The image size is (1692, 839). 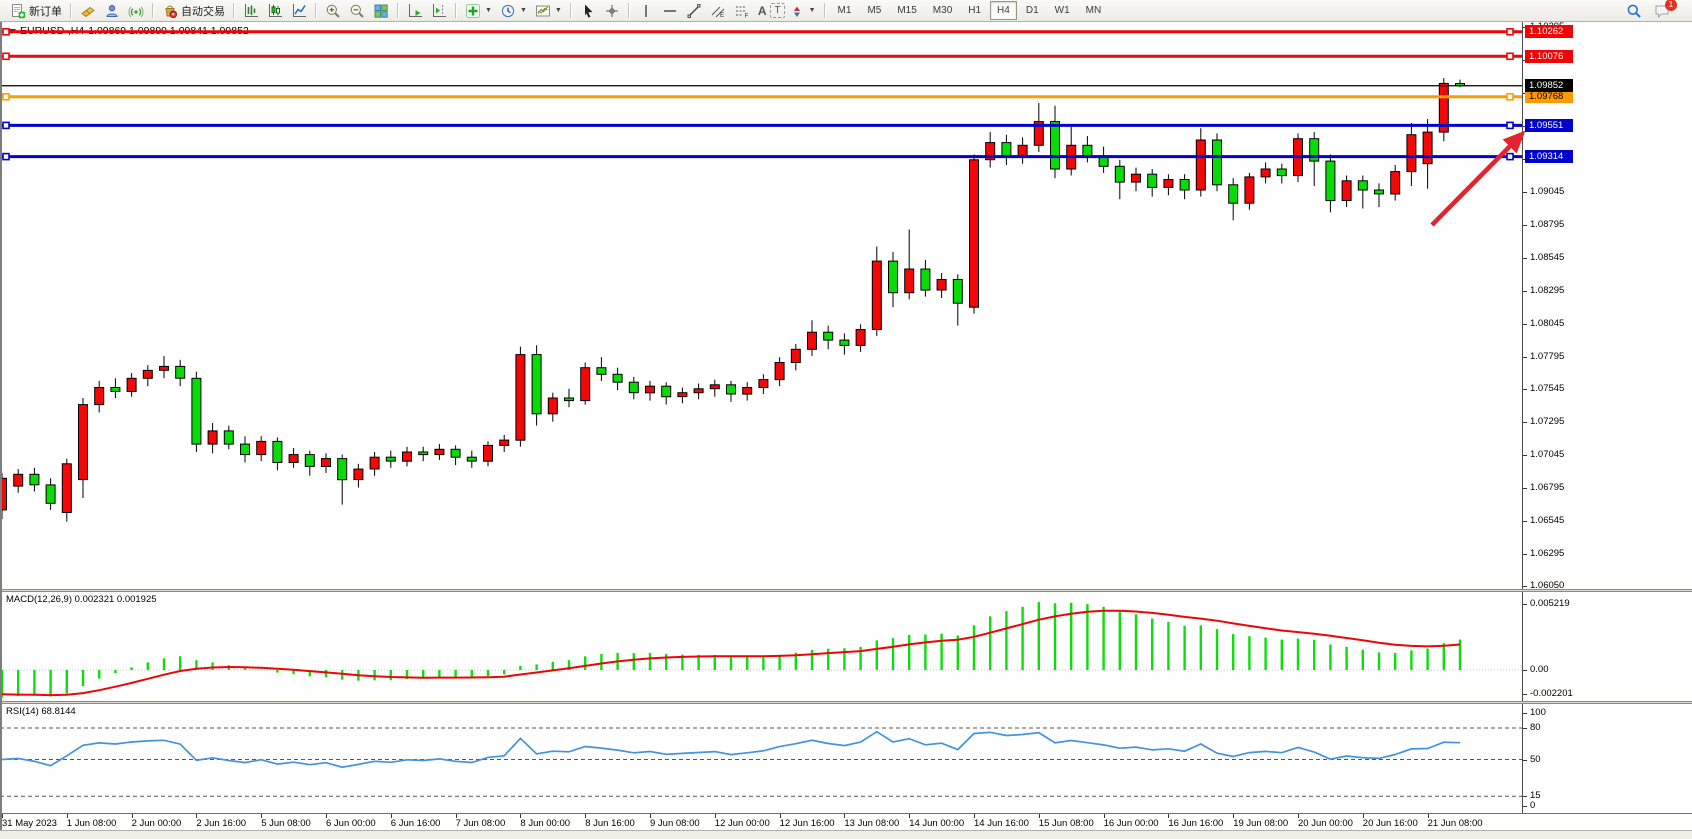 I want to click on text-tool-button: A, so click(x=762, y=11).